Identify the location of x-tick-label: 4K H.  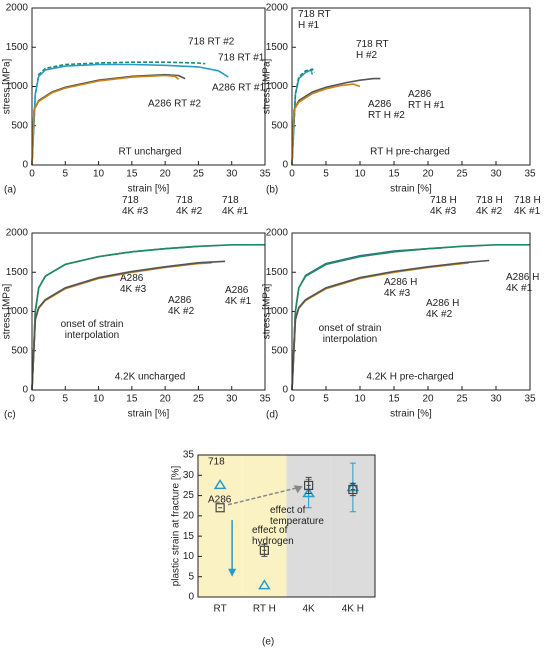
(353, 609).